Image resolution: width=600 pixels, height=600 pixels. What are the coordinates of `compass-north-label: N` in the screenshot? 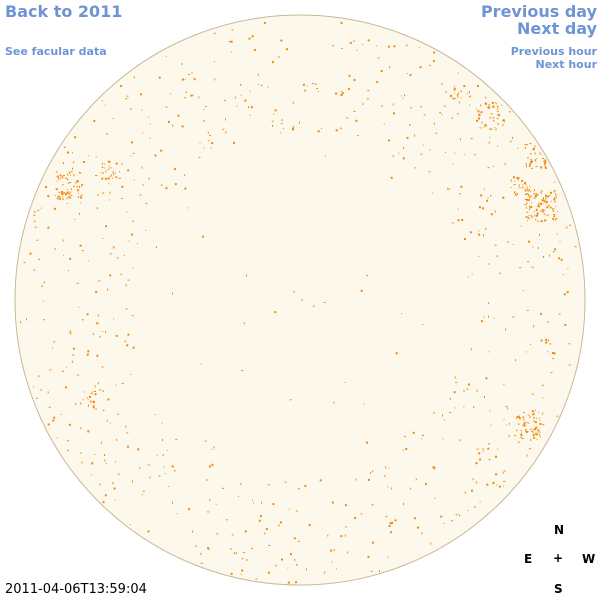 It's located at (559, 530).